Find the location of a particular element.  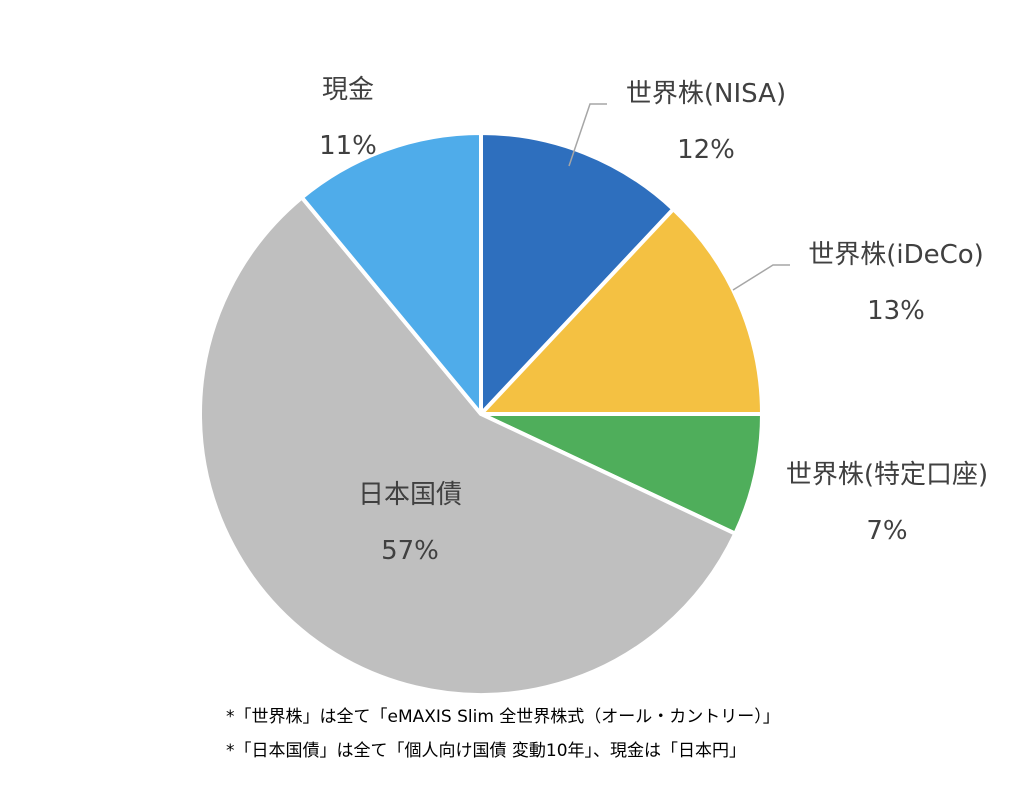

slice-category-label-0: 世界株(NISA) is located at coordinates (706, 94).